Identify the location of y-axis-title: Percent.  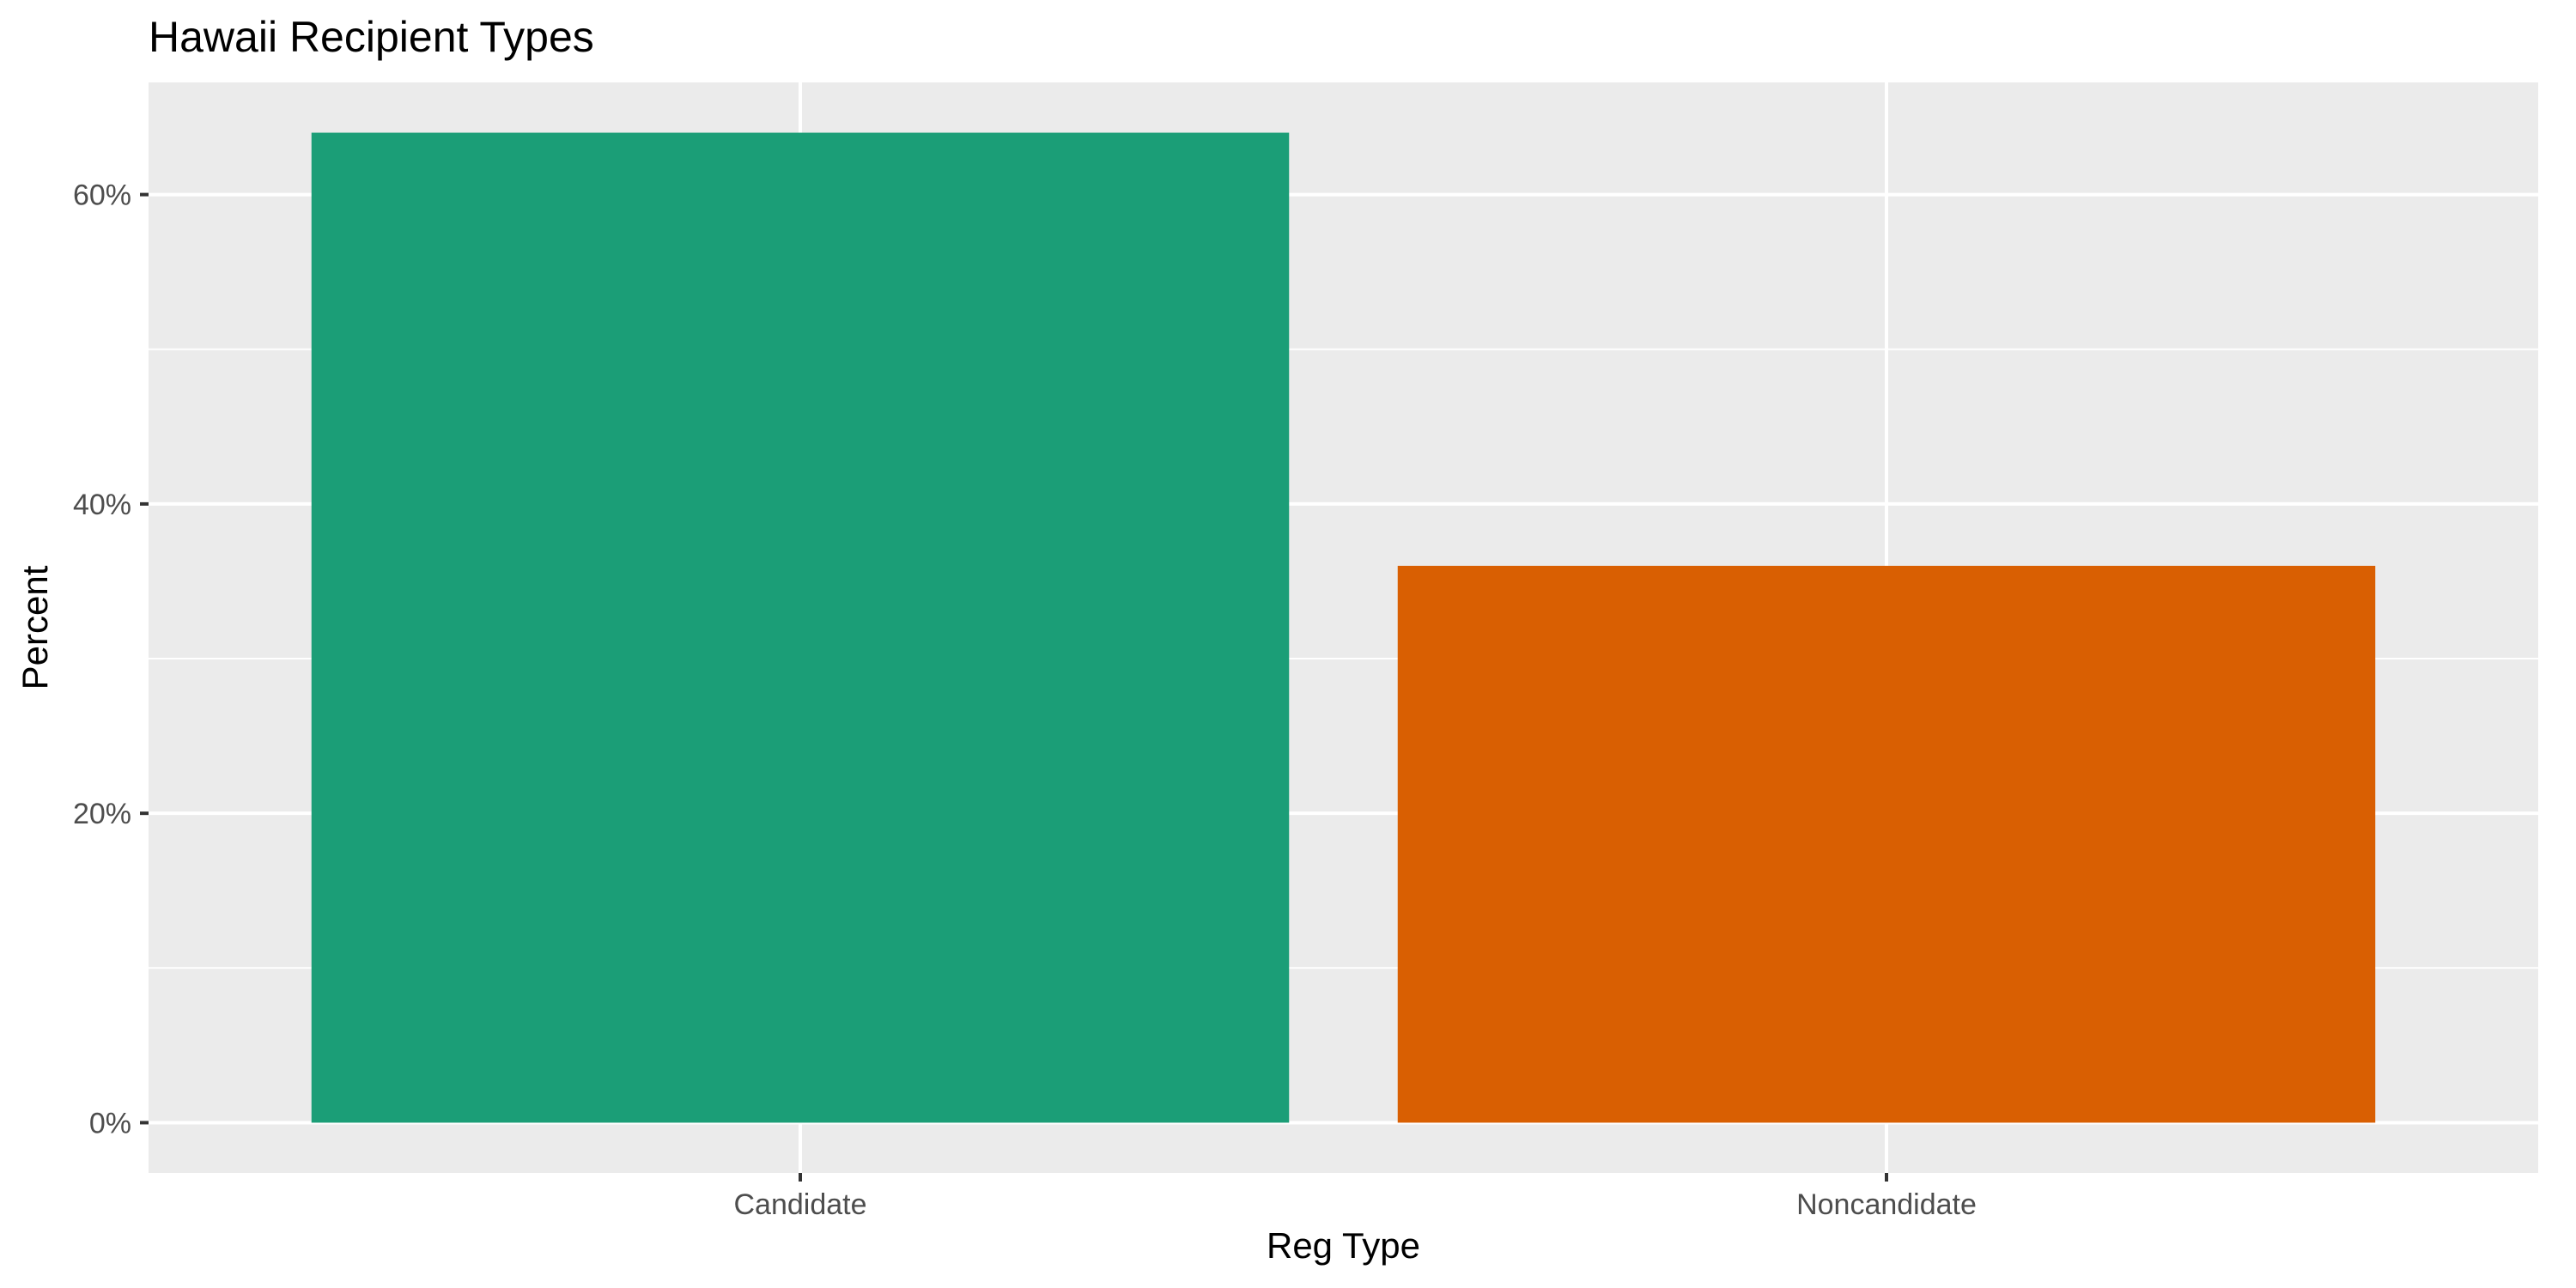
(35, 627).